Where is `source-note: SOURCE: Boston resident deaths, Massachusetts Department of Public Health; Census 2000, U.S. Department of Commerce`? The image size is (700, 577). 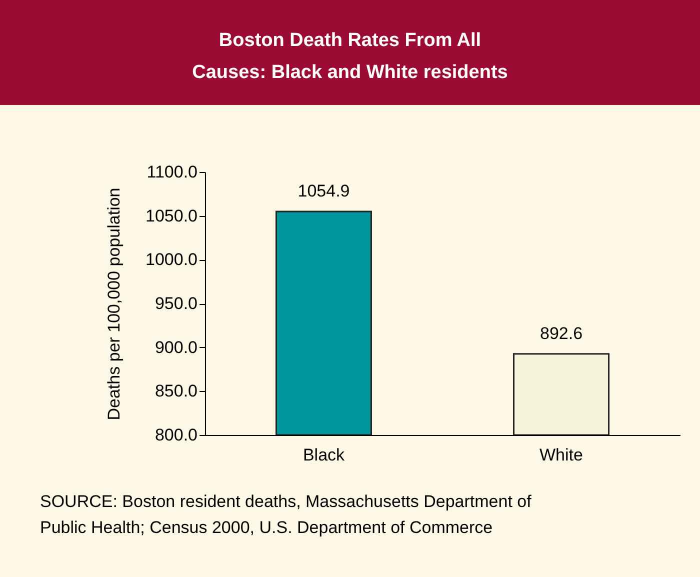 source-note: SOURCE: Boston resident deaths, Massachusetts Department of Public Health; Census 2000, U.S. Department of Commerce is located at coordinates (286, 514).